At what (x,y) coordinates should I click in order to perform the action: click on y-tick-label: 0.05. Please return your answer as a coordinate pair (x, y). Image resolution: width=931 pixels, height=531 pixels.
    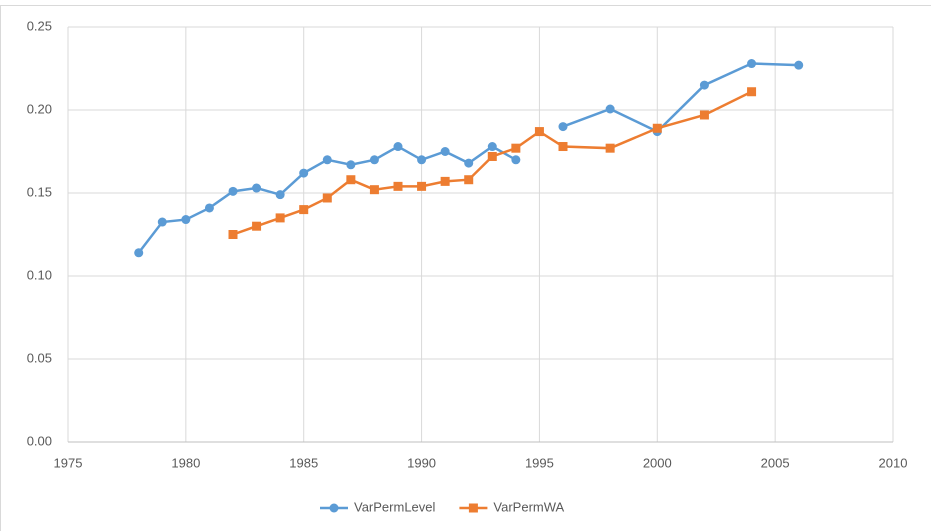
    Looking at the image, I should click on (39, 357).